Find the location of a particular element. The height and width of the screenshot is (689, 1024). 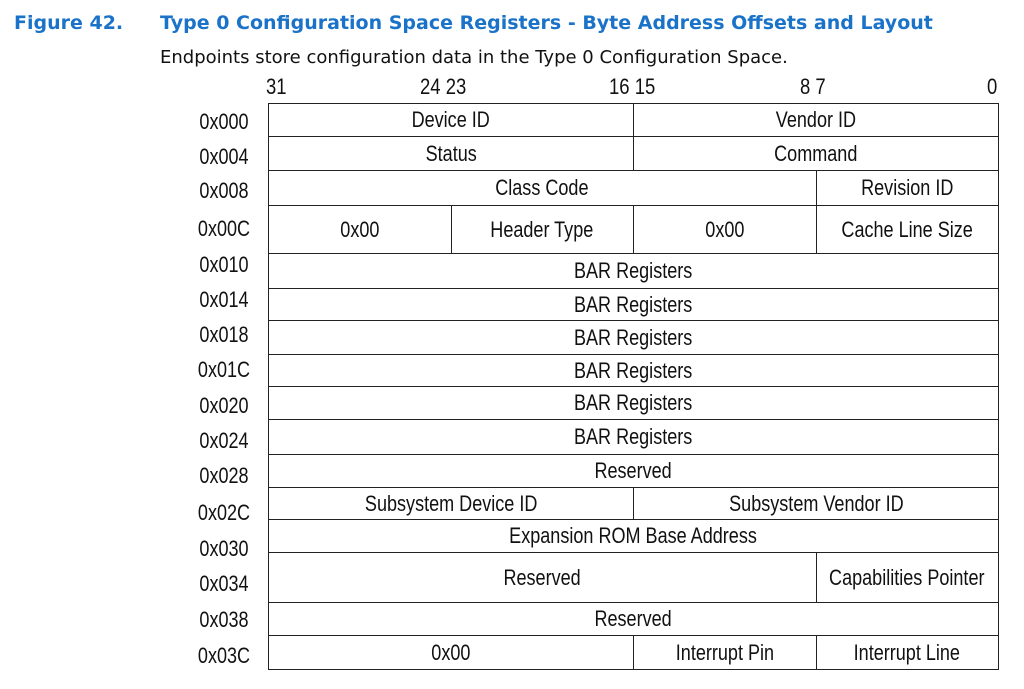

bit-label-24-23: 24 23 is located at coordinates (443, 86).